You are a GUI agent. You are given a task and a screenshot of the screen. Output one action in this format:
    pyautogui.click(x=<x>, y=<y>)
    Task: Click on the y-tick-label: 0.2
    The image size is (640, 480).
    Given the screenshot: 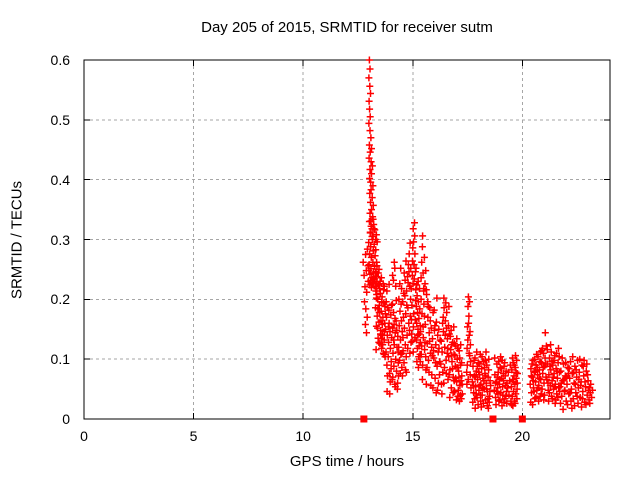 What is the action you would take?
    pyautogui.click(x=60, y=299)
    